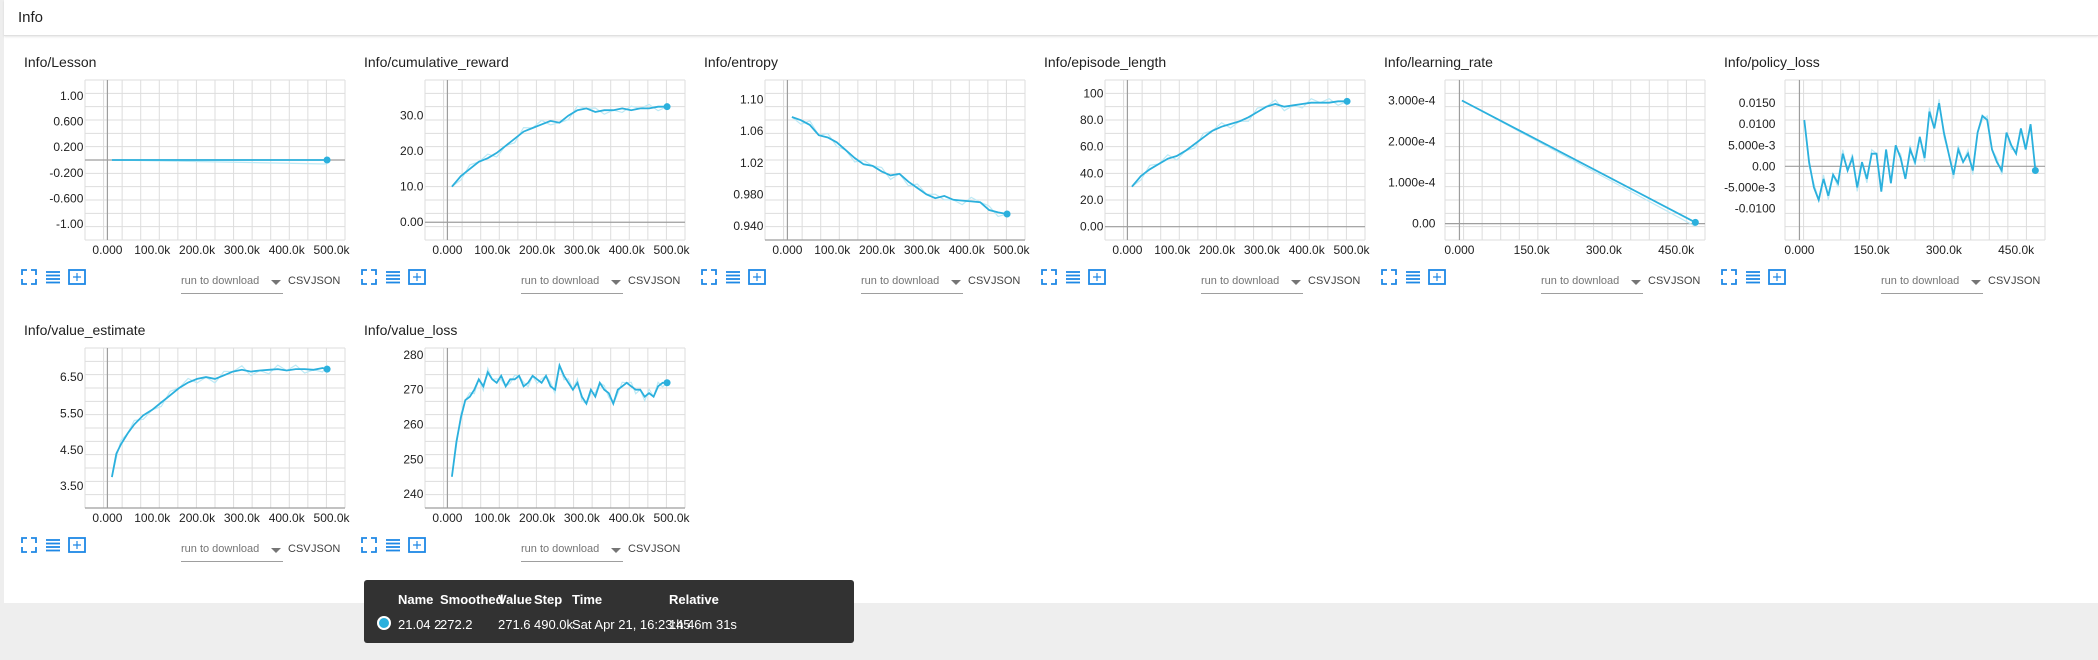 This screenshot has width=2098, height=660. I want to click on y-tick-label: 0.00, so click(1092, 227).